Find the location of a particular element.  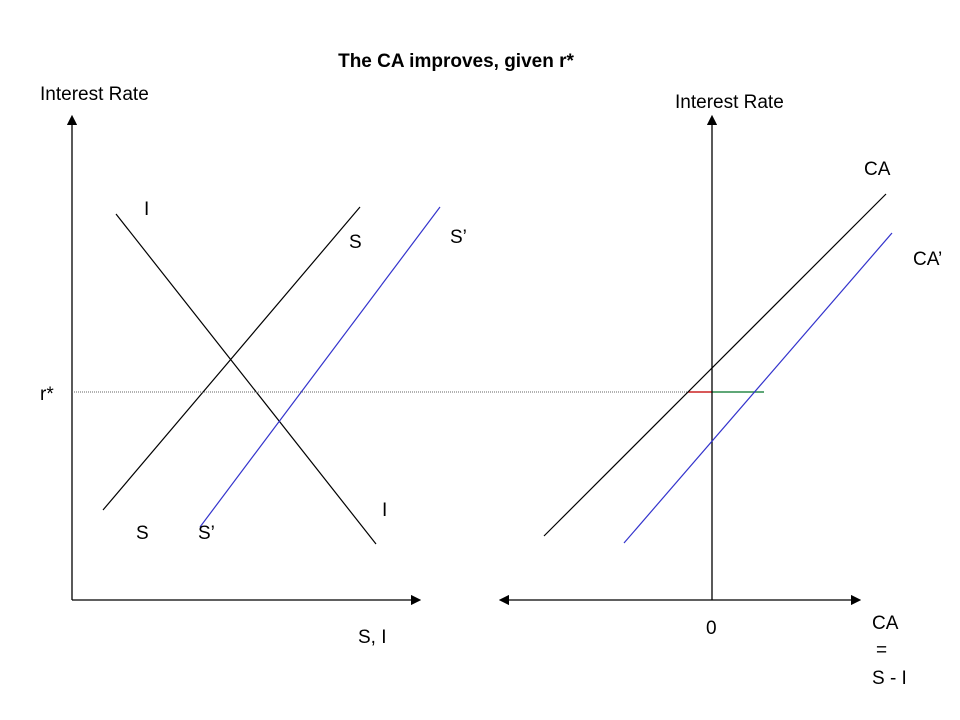

left-y-axis-label: Interest Rate is located at coordinates (94, 94).